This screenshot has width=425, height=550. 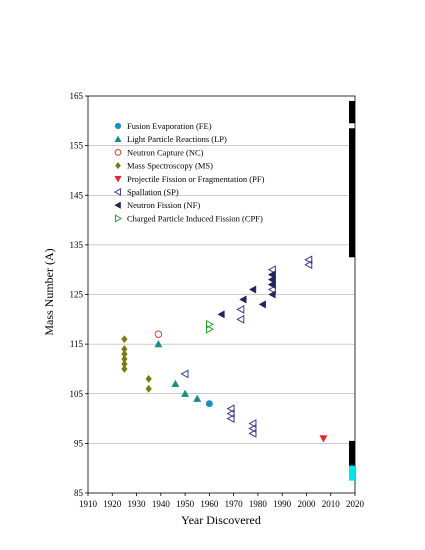 What do you see at coordinates (77, 146) in the screenshot?
I see `y-tick-label-155: 155` at bounding box center [77, 146].